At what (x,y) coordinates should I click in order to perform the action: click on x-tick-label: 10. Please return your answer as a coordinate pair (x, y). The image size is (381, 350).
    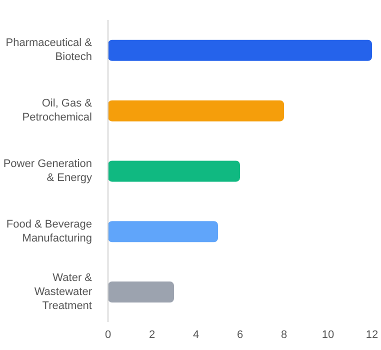
    Looking at the image, I should click on (328, 334).